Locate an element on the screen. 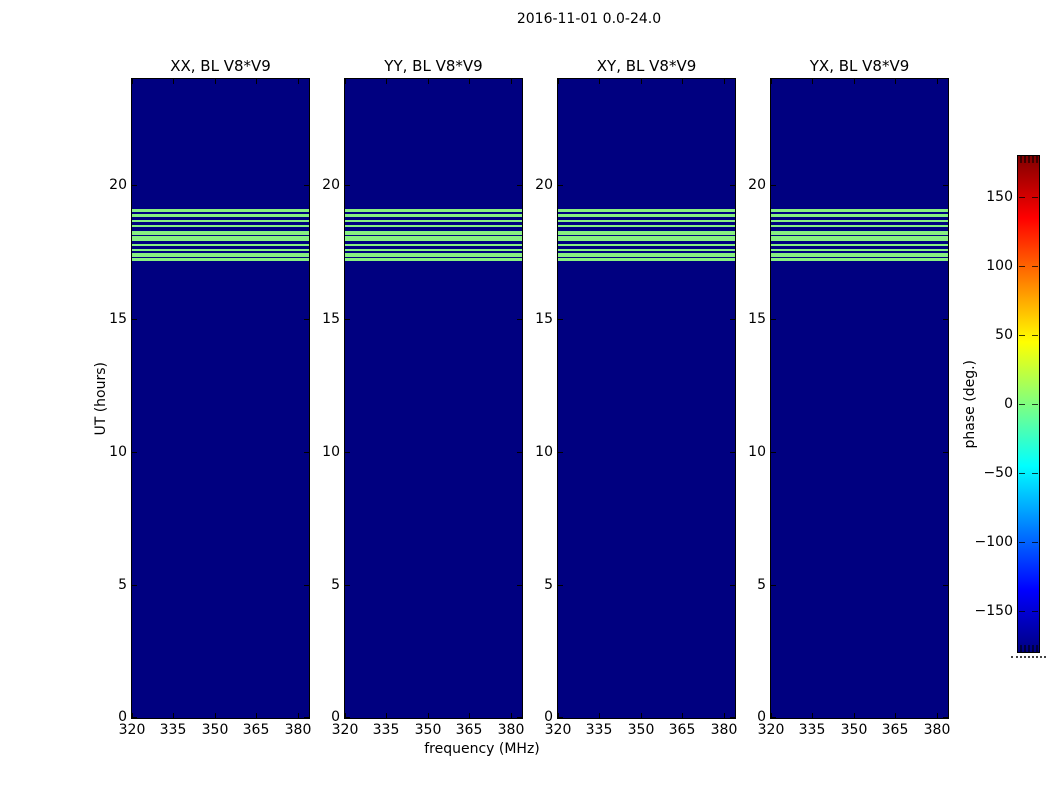  colorbar-tick-label: 50 is located at coordinates (1004, 335).